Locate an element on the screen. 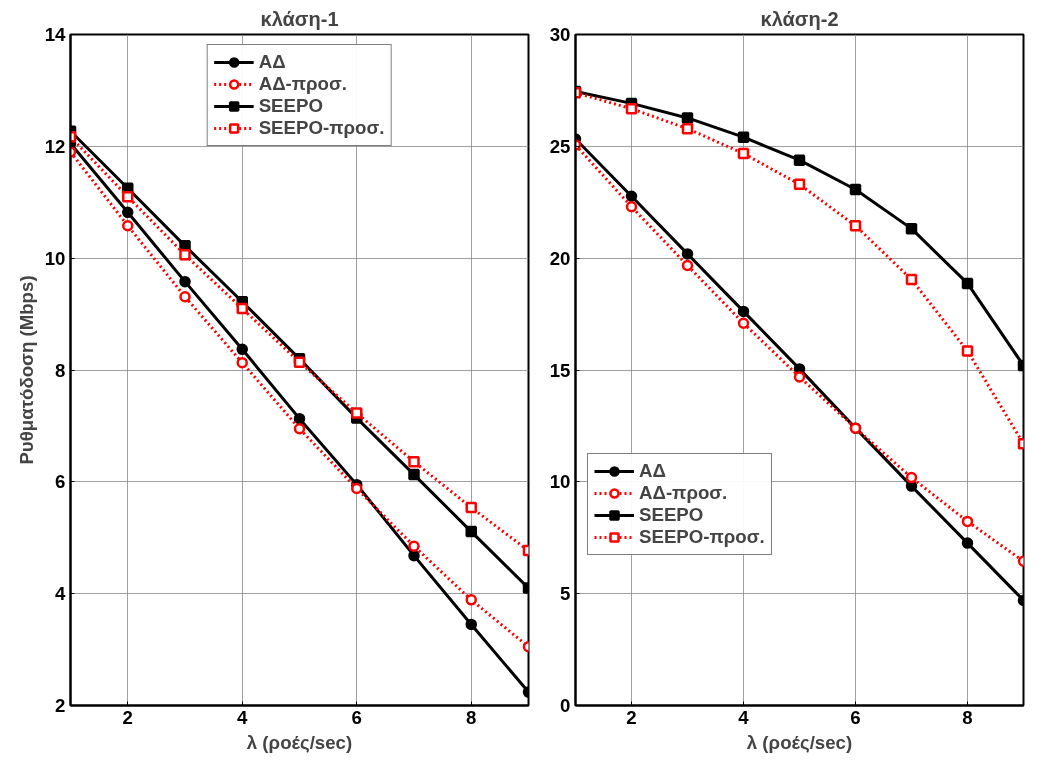 This screenshot has width=1043, height=764. chart-title: κλάση-1 is located at coordinates (299, 18).